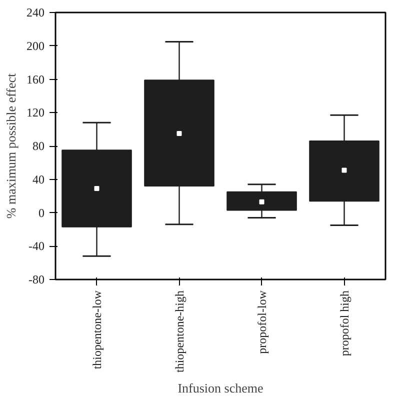  I want to click on y-tick-label: 40, so click(38, 179).